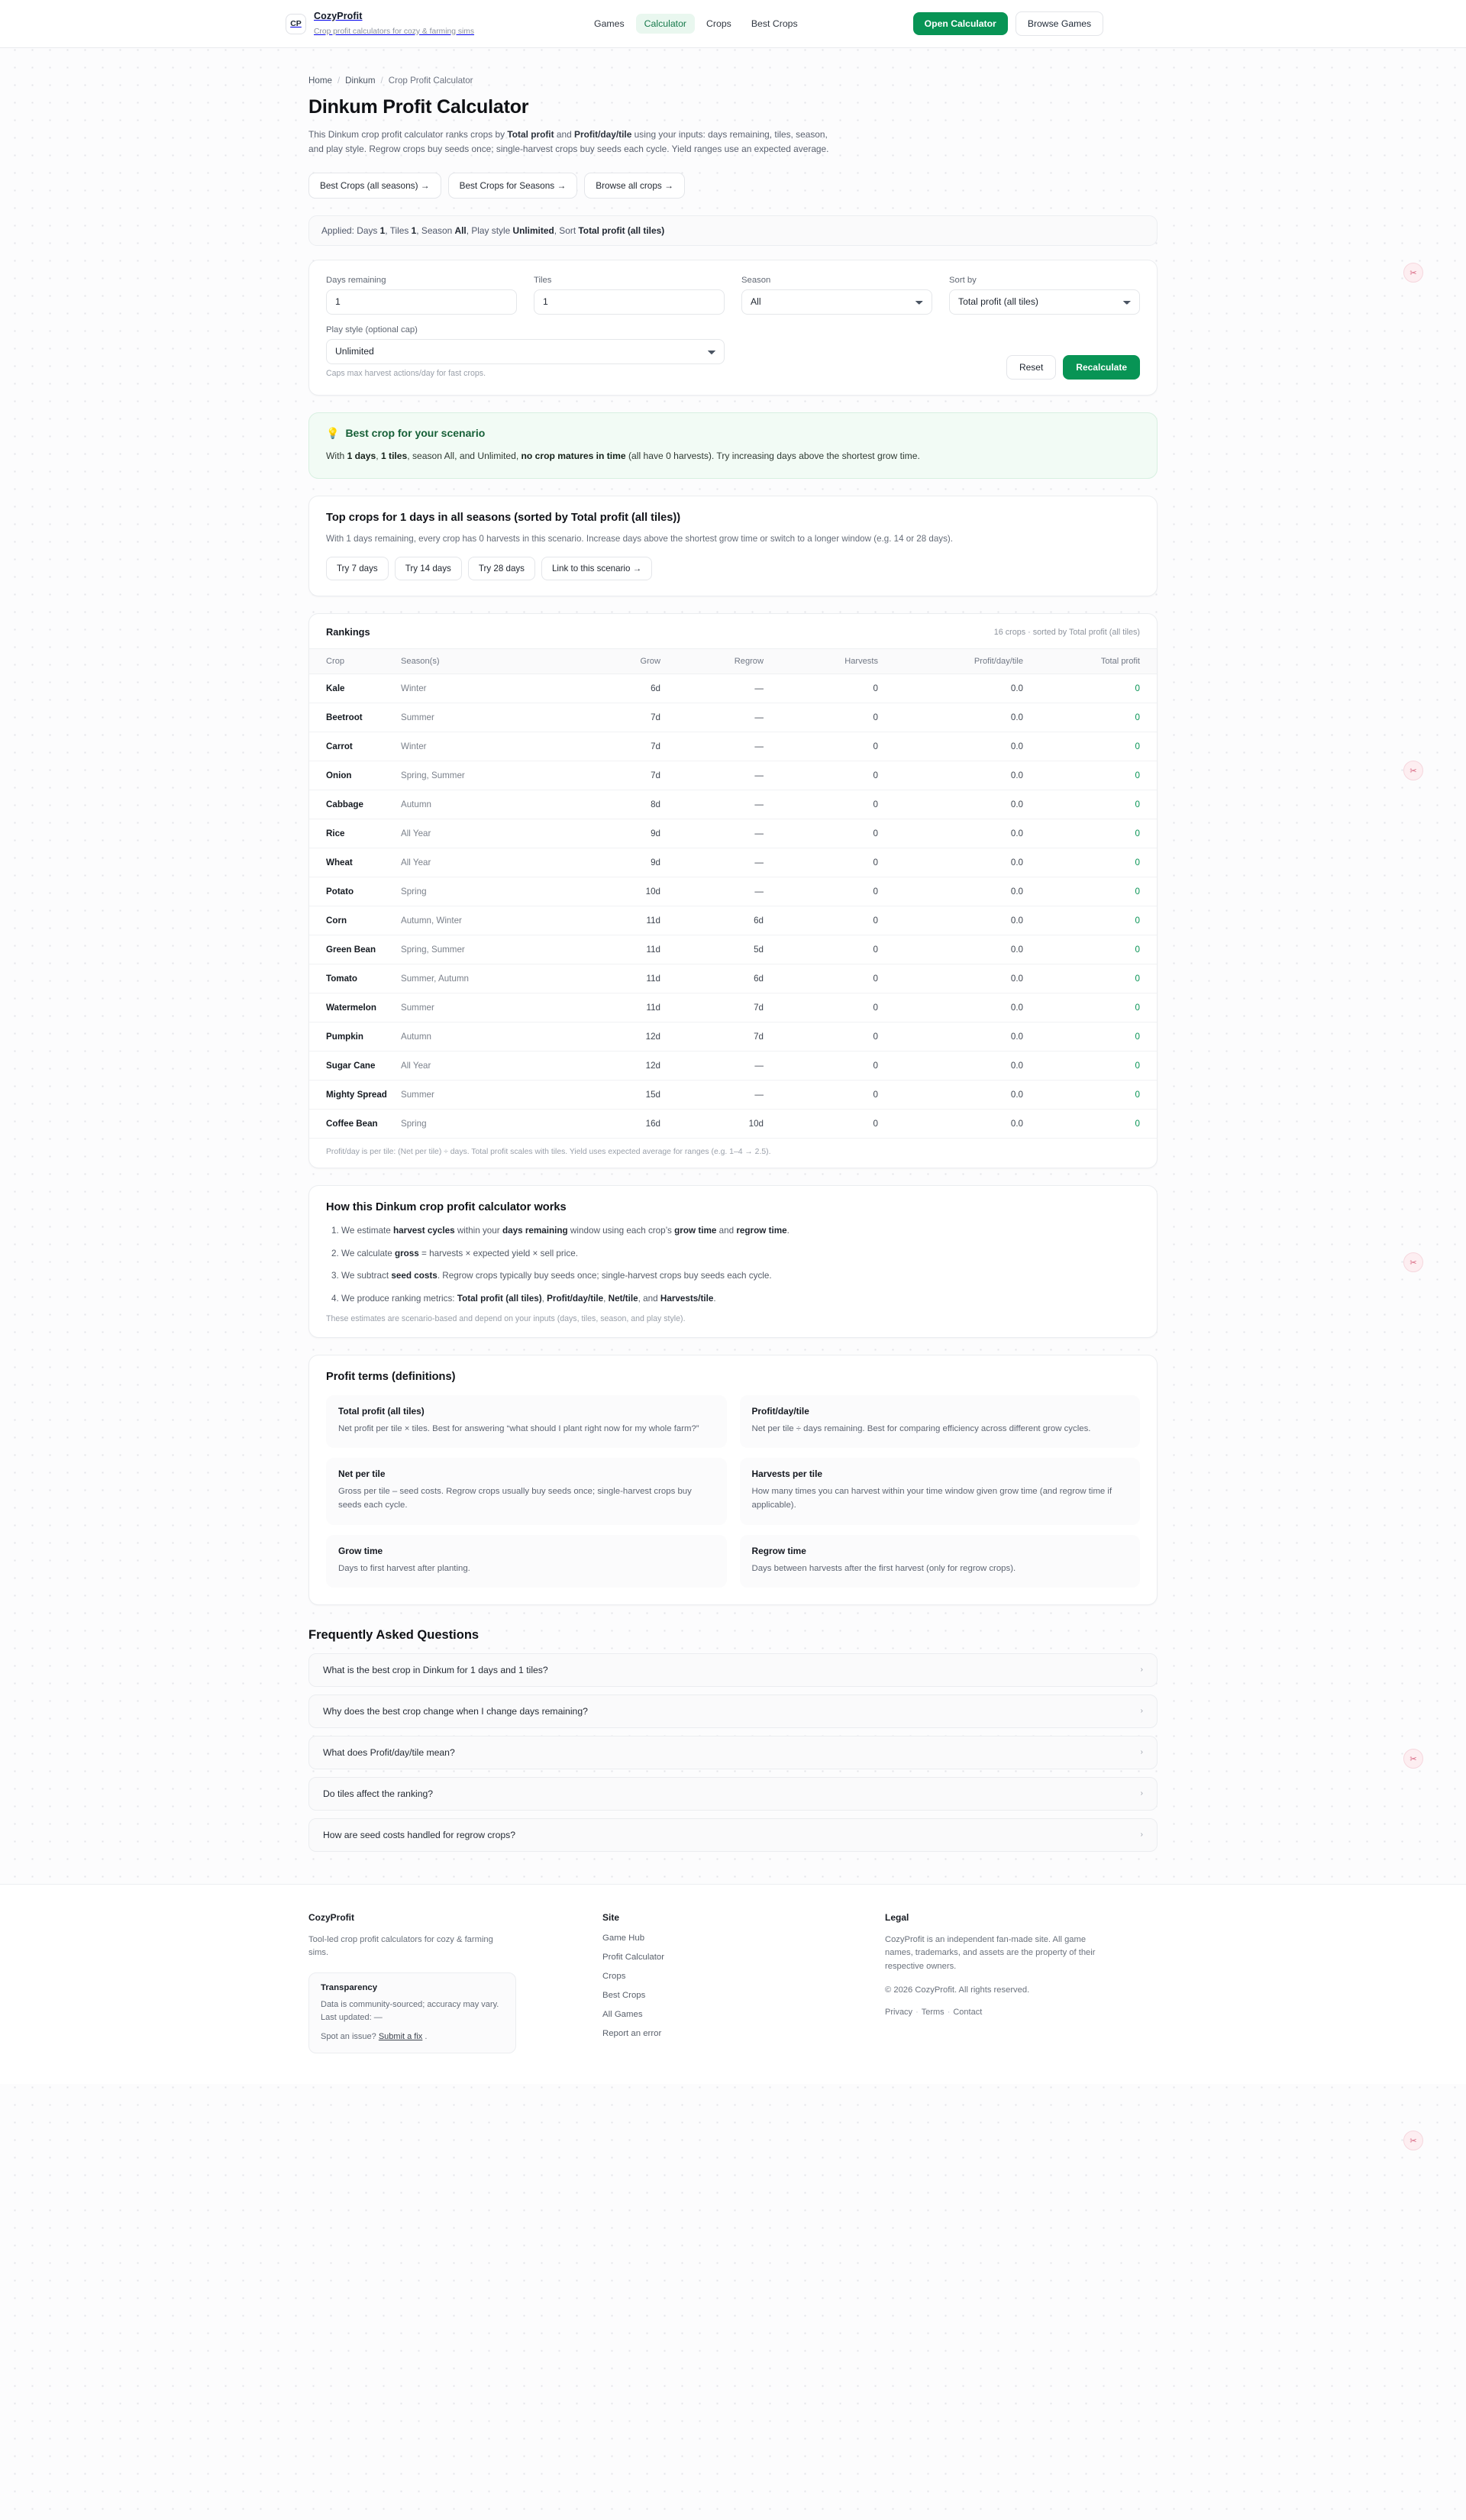 The height and width of the screenshot is (2520, 1466). What do you see at coordinates (1102, 367) in the screenshot?
I see `recalculate-button: Recalculate` at bounding box center [1102, 367].